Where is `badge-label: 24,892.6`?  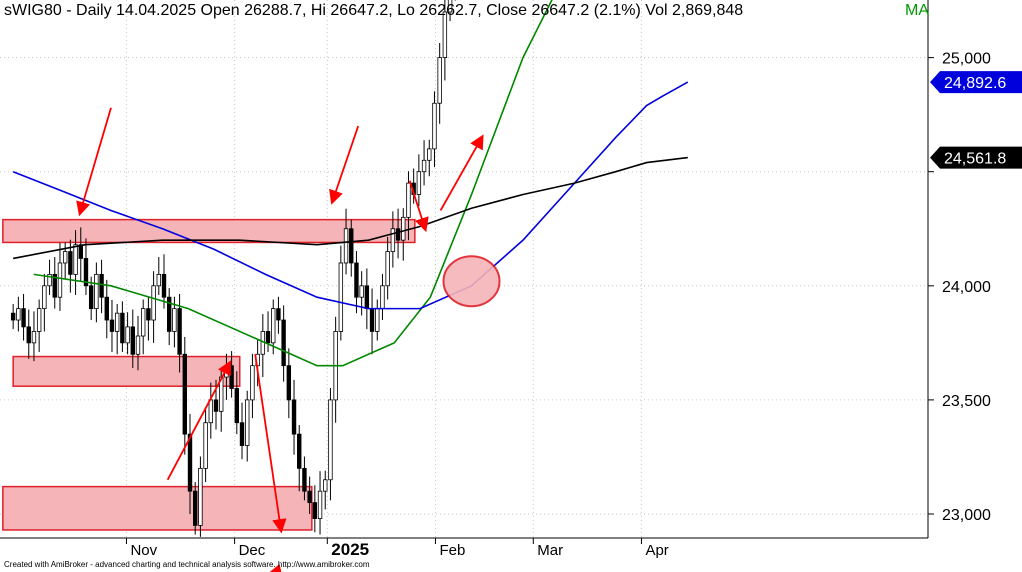 badge-label: 24,892.6 is located at coordinates (975, 83).